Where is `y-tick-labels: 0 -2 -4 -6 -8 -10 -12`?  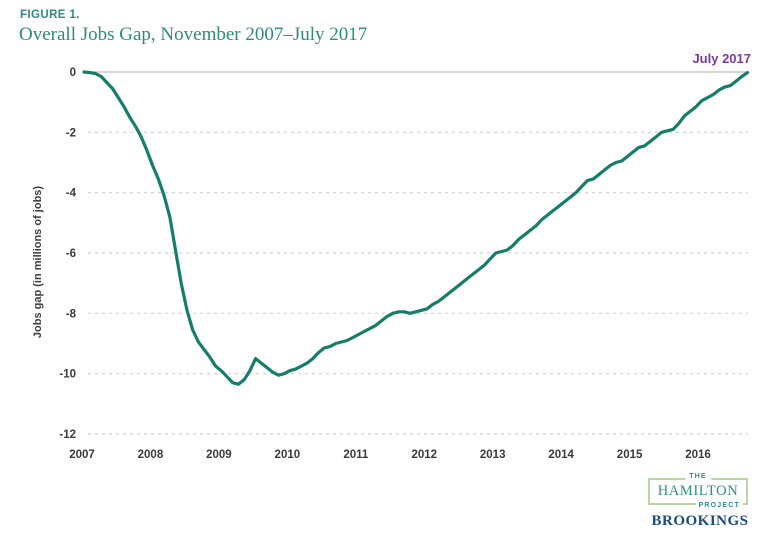 y-tick-labels: 0 -2 -4 -6 -8 -10 -12 is located at coordinates (67, 254).